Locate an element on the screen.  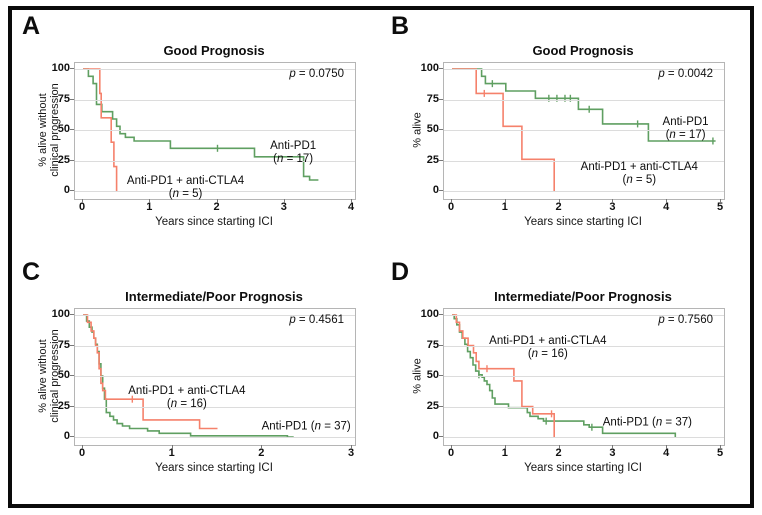
curve-annotation-line: Anti-PD1 (n = 37) is located at coordinates (647, 422).